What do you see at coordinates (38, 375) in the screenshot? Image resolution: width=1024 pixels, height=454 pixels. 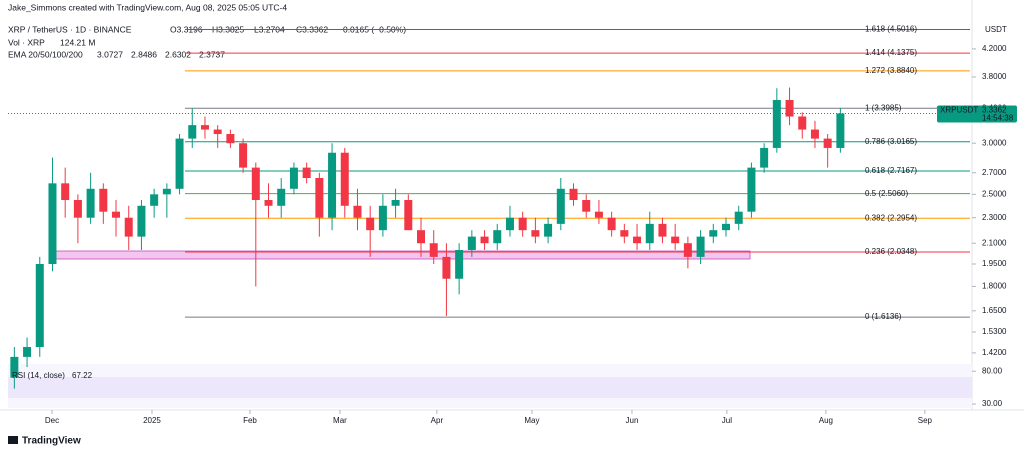 I see `rsi-label: RSI (14, close)` at bounding box center [38, 375].